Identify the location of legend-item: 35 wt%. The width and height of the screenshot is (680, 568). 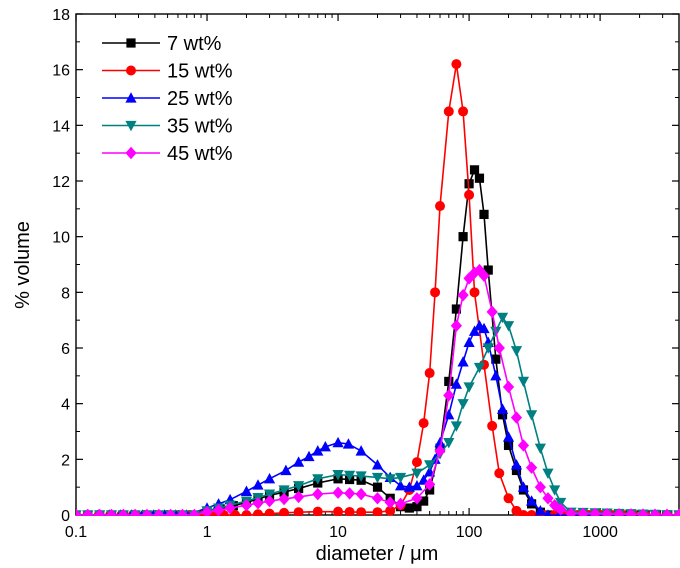
(167, 127).